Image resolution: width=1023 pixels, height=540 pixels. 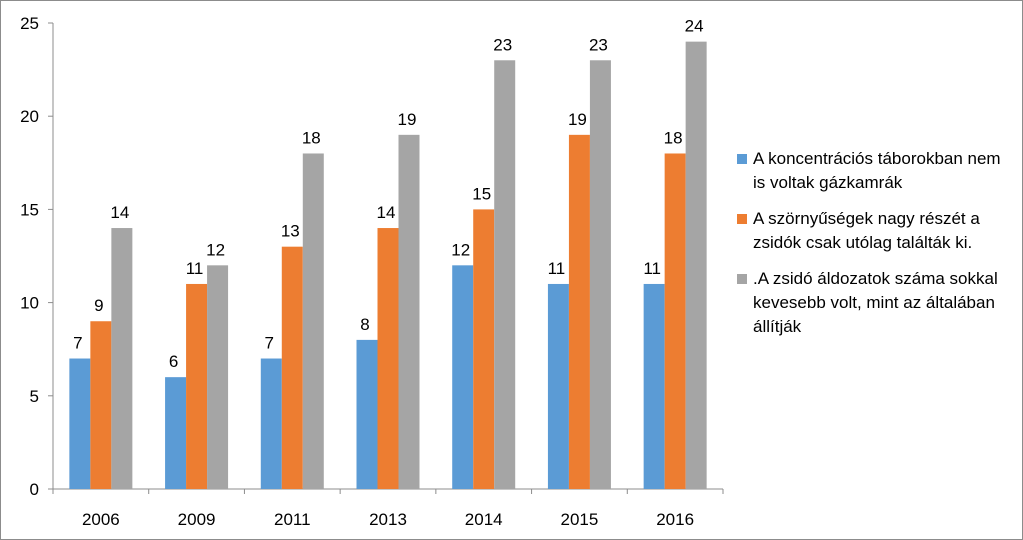 What do you see at coordinates (101, 519) in the screenshot?
I see `x-category-label: 2006` at bounding box center [101, 519].